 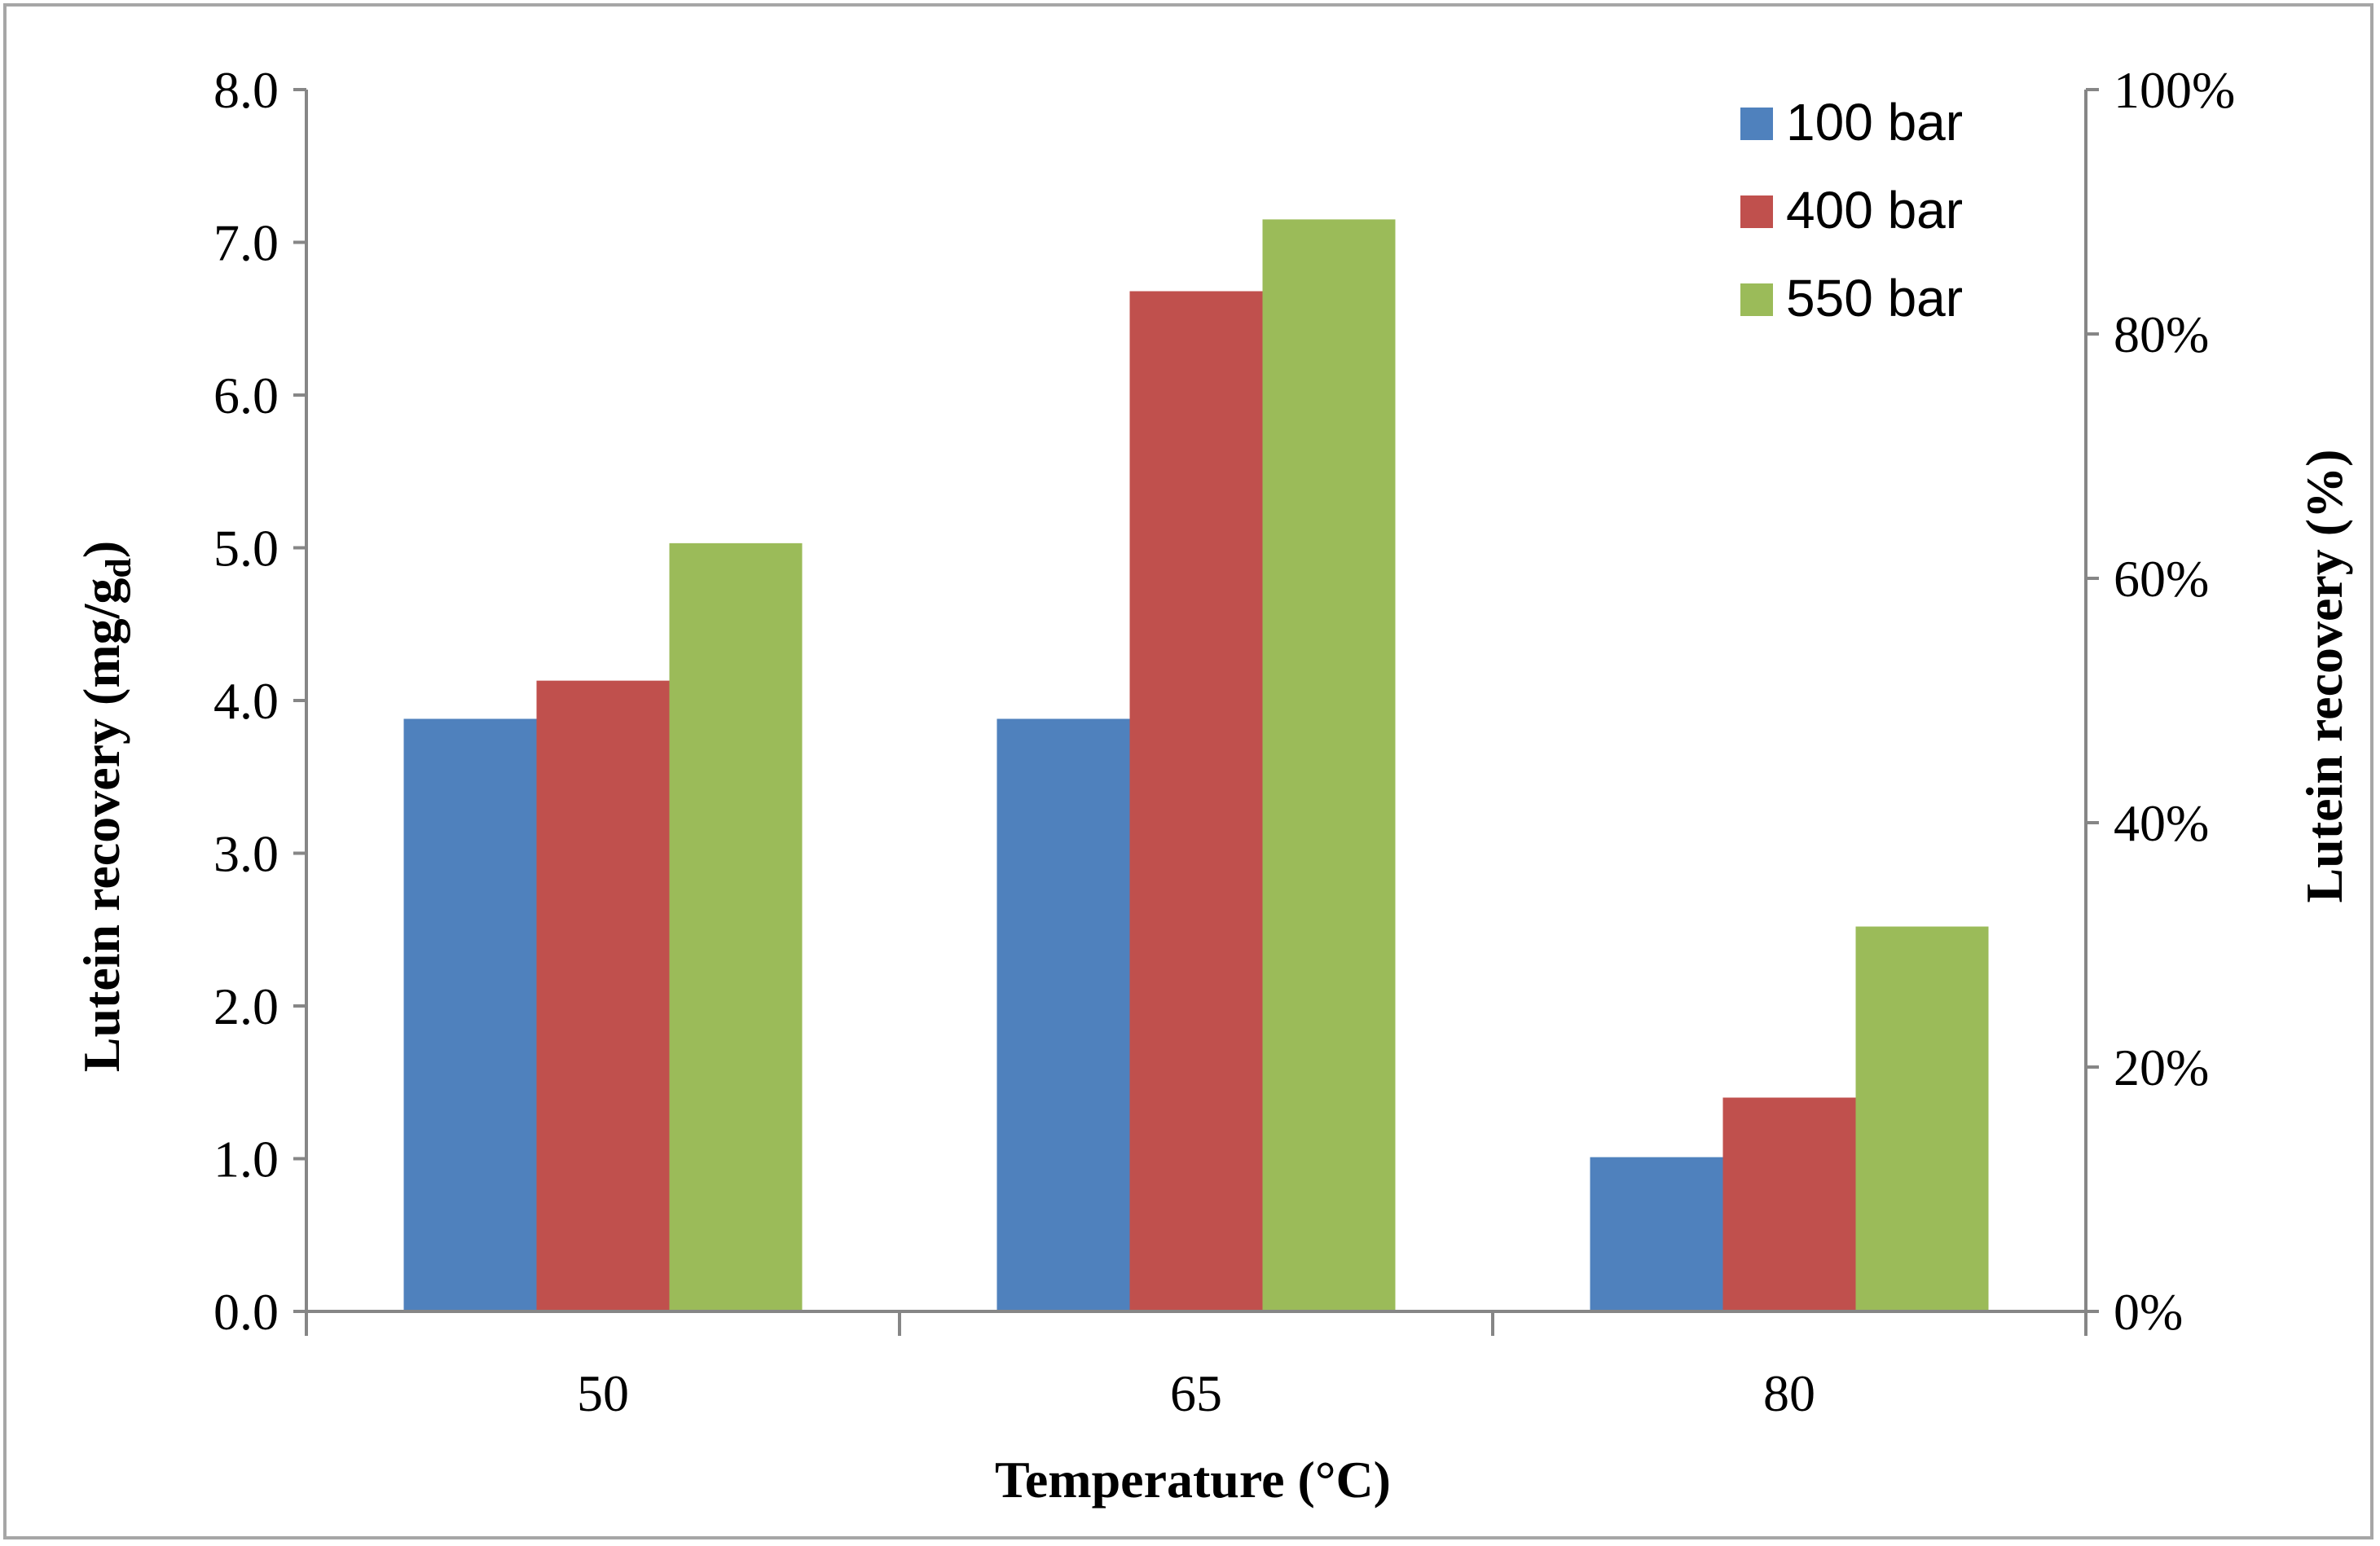 What do you see at coordinates (1874, 122) in the screenshot?
I see `legend-label-100-bar: 100 bar` at bounding box center [1874, 122].